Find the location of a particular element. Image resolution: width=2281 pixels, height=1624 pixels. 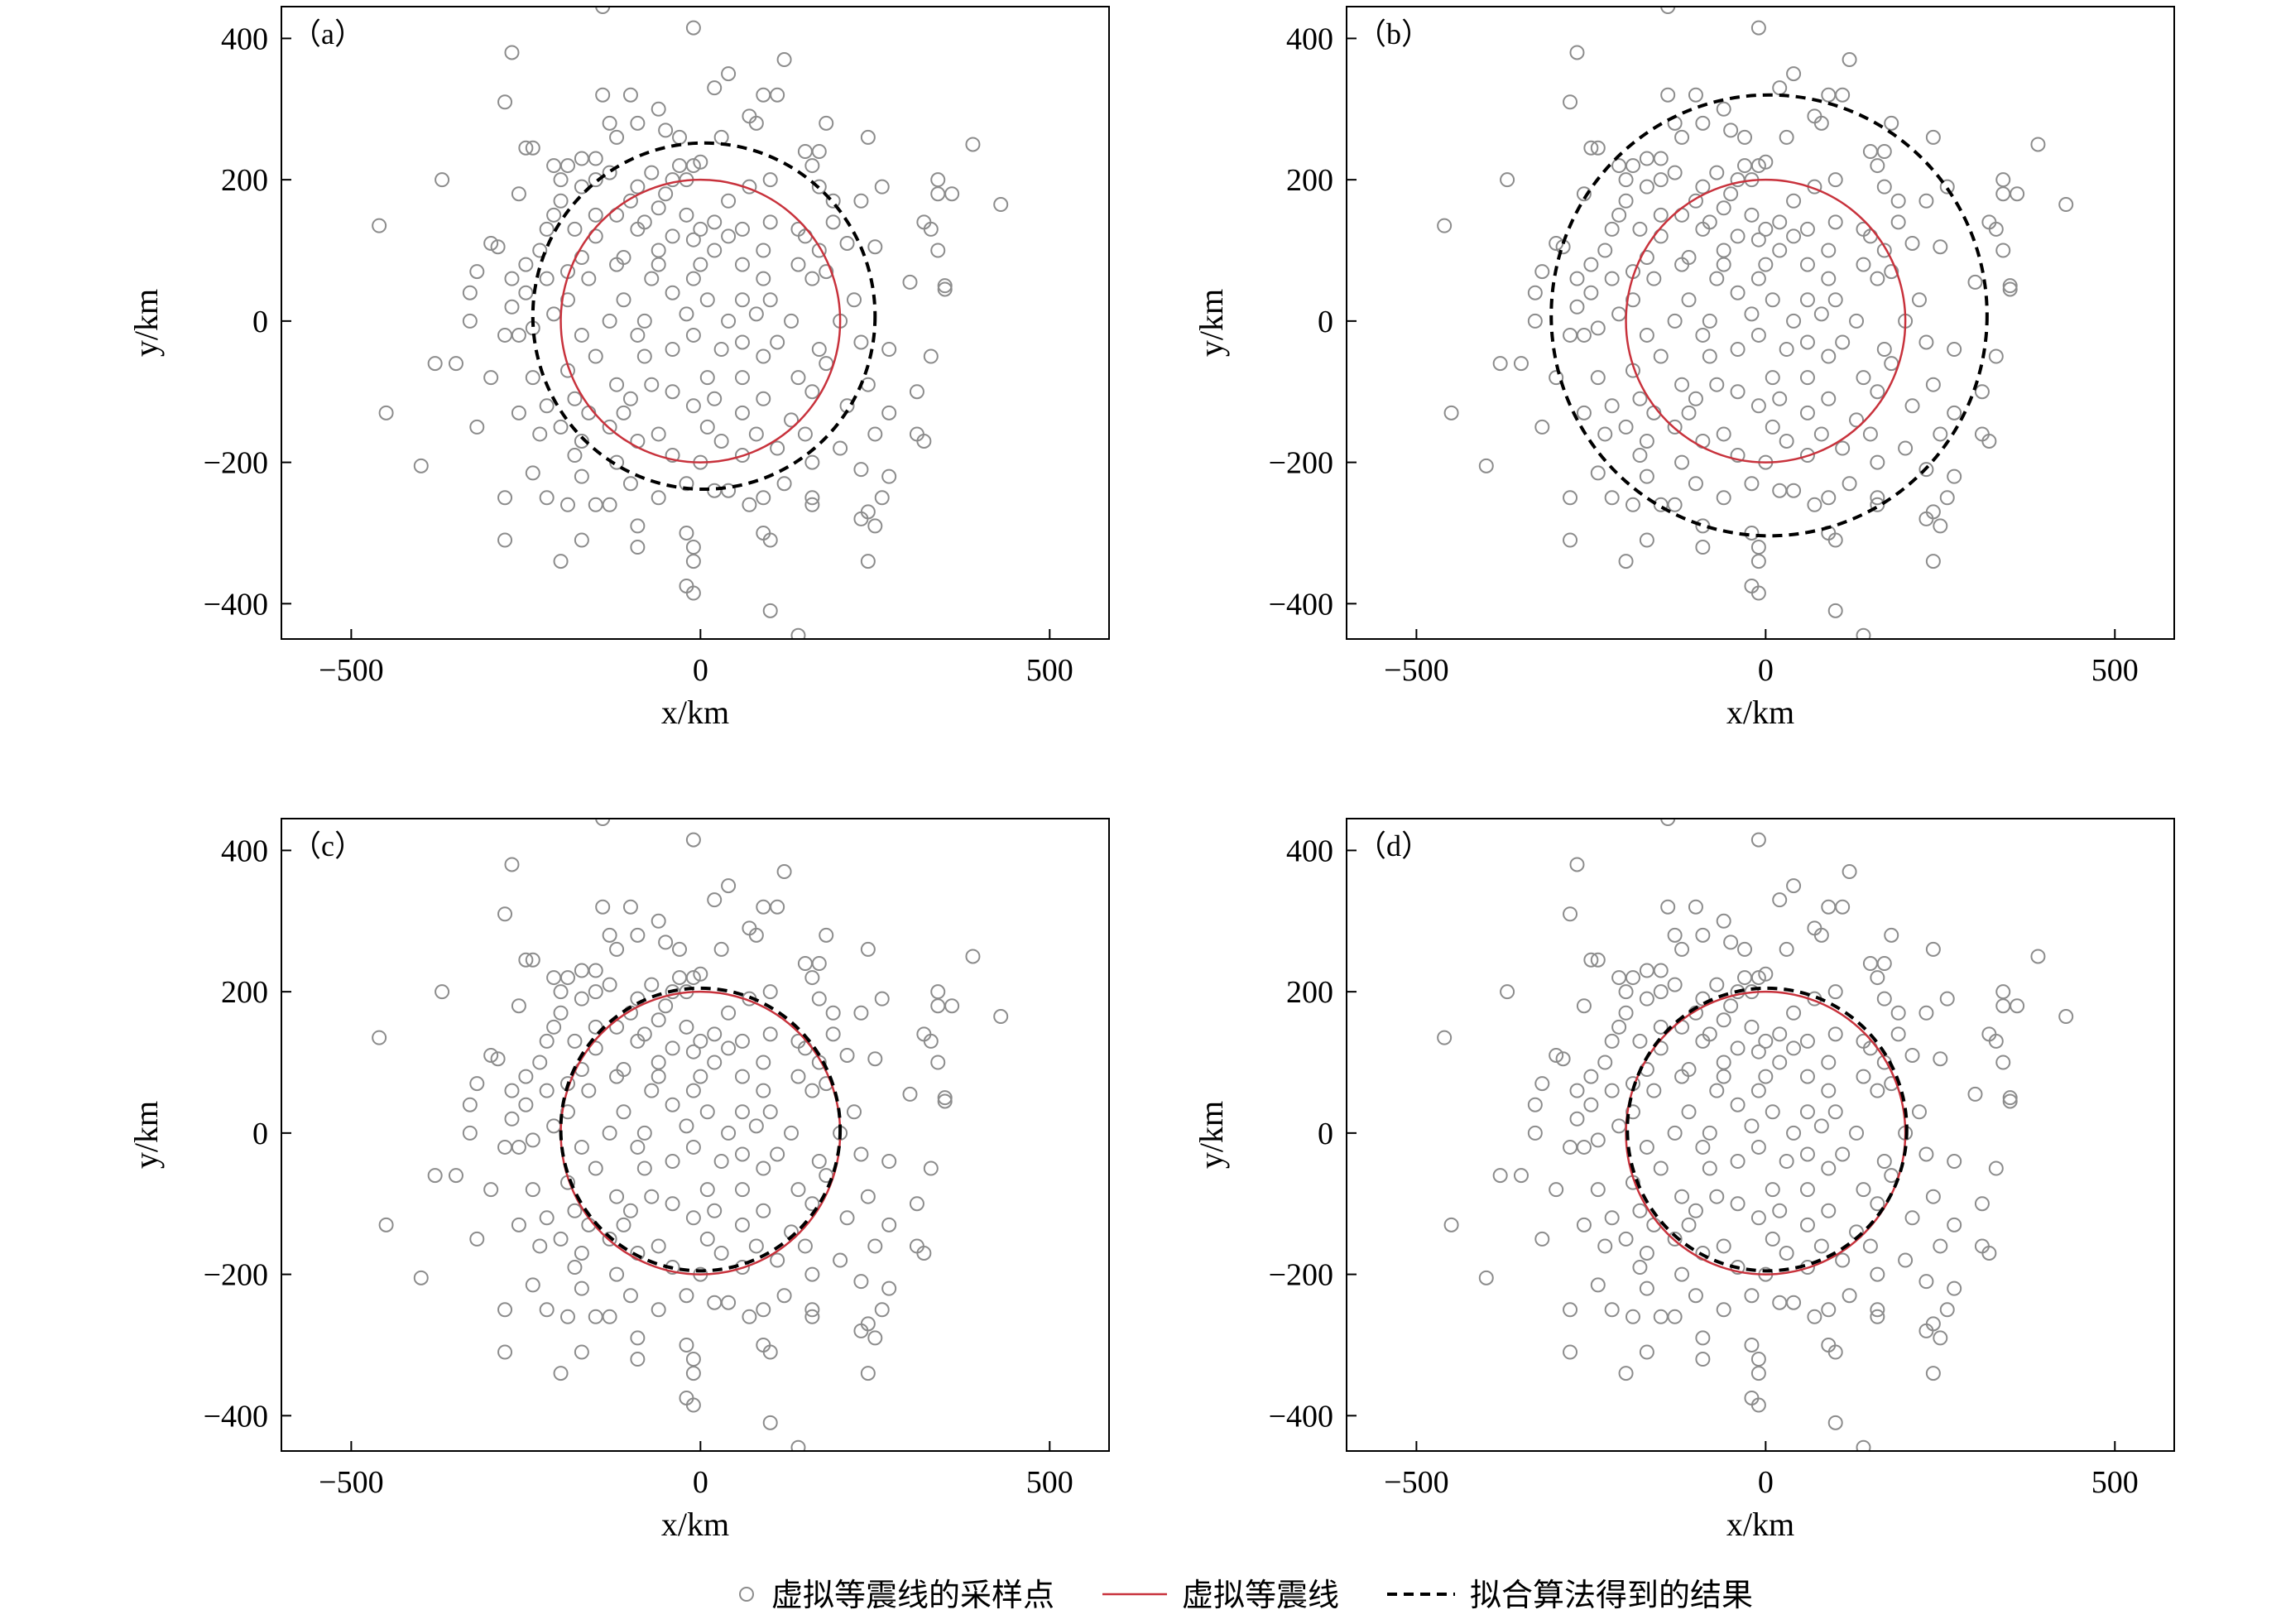

y-tick-label: 200 is located at coordinates (245, 992).